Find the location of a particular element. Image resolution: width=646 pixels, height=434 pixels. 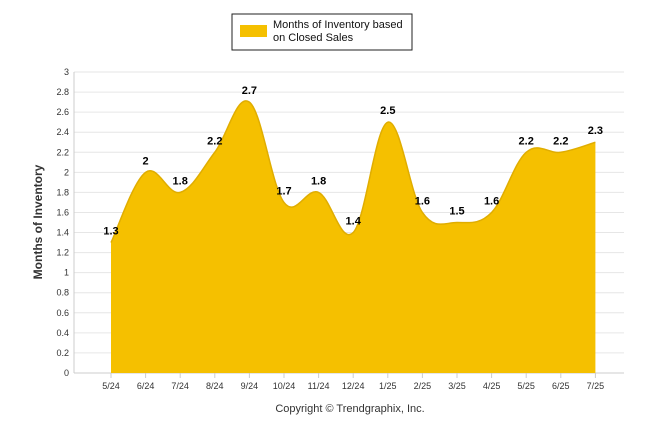

x-tick-label: 12/24 is located at coordinates (353, 386).